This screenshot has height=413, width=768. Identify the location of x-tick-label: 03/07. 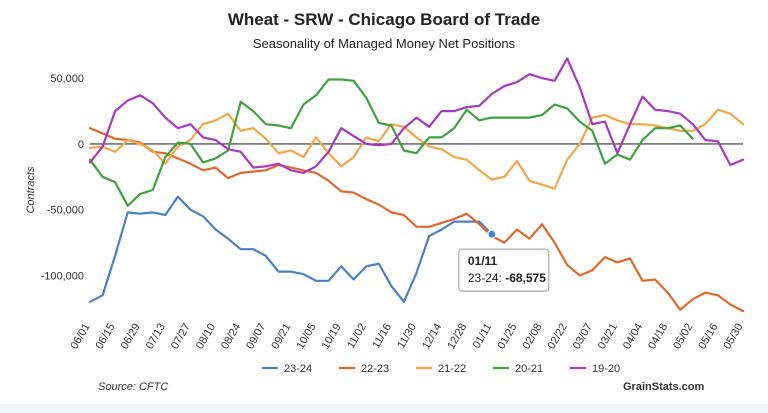
(583, 337).